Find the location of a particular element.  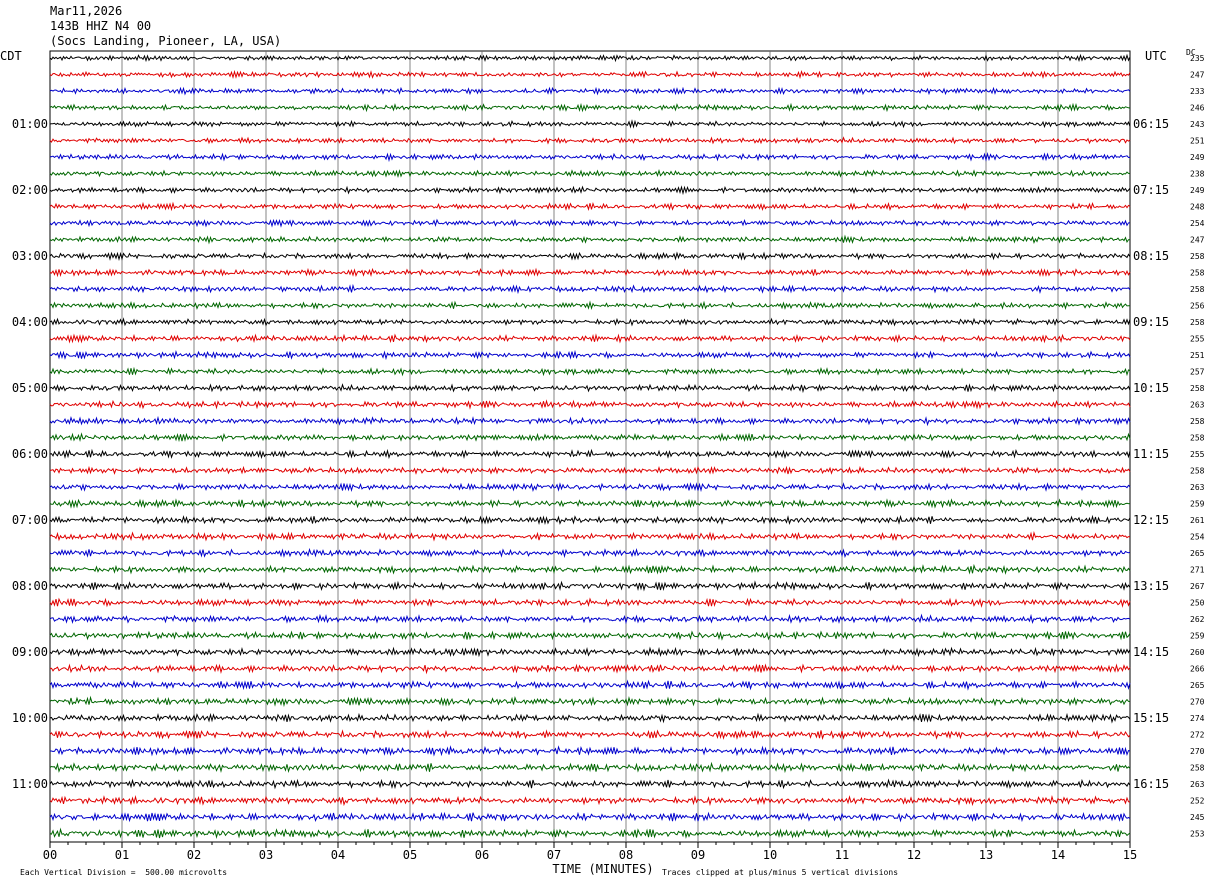

x-axis-title: TIME (MINUTES) is located at coordinates (602, 869).